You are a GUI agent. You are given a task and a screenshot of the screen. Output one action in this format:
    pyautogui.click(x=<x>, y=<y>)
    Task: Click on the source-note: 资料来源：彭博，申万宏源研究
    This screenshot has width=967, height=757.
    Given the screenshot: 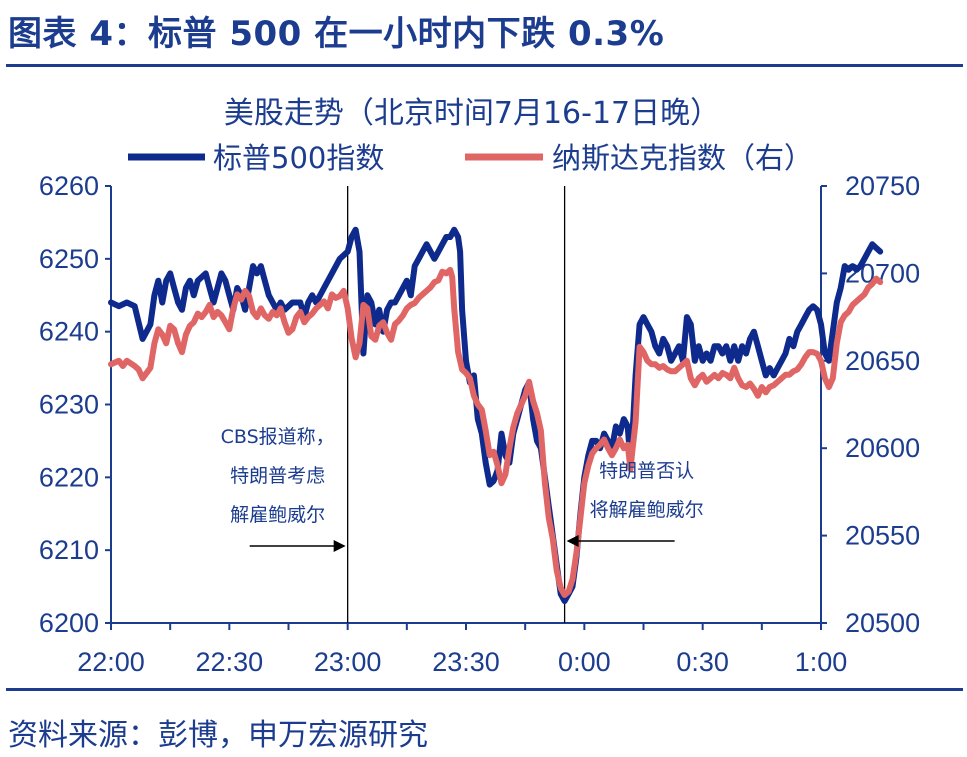 What is the action you would take?
    pyautogui.click(x=218, y=735)
    